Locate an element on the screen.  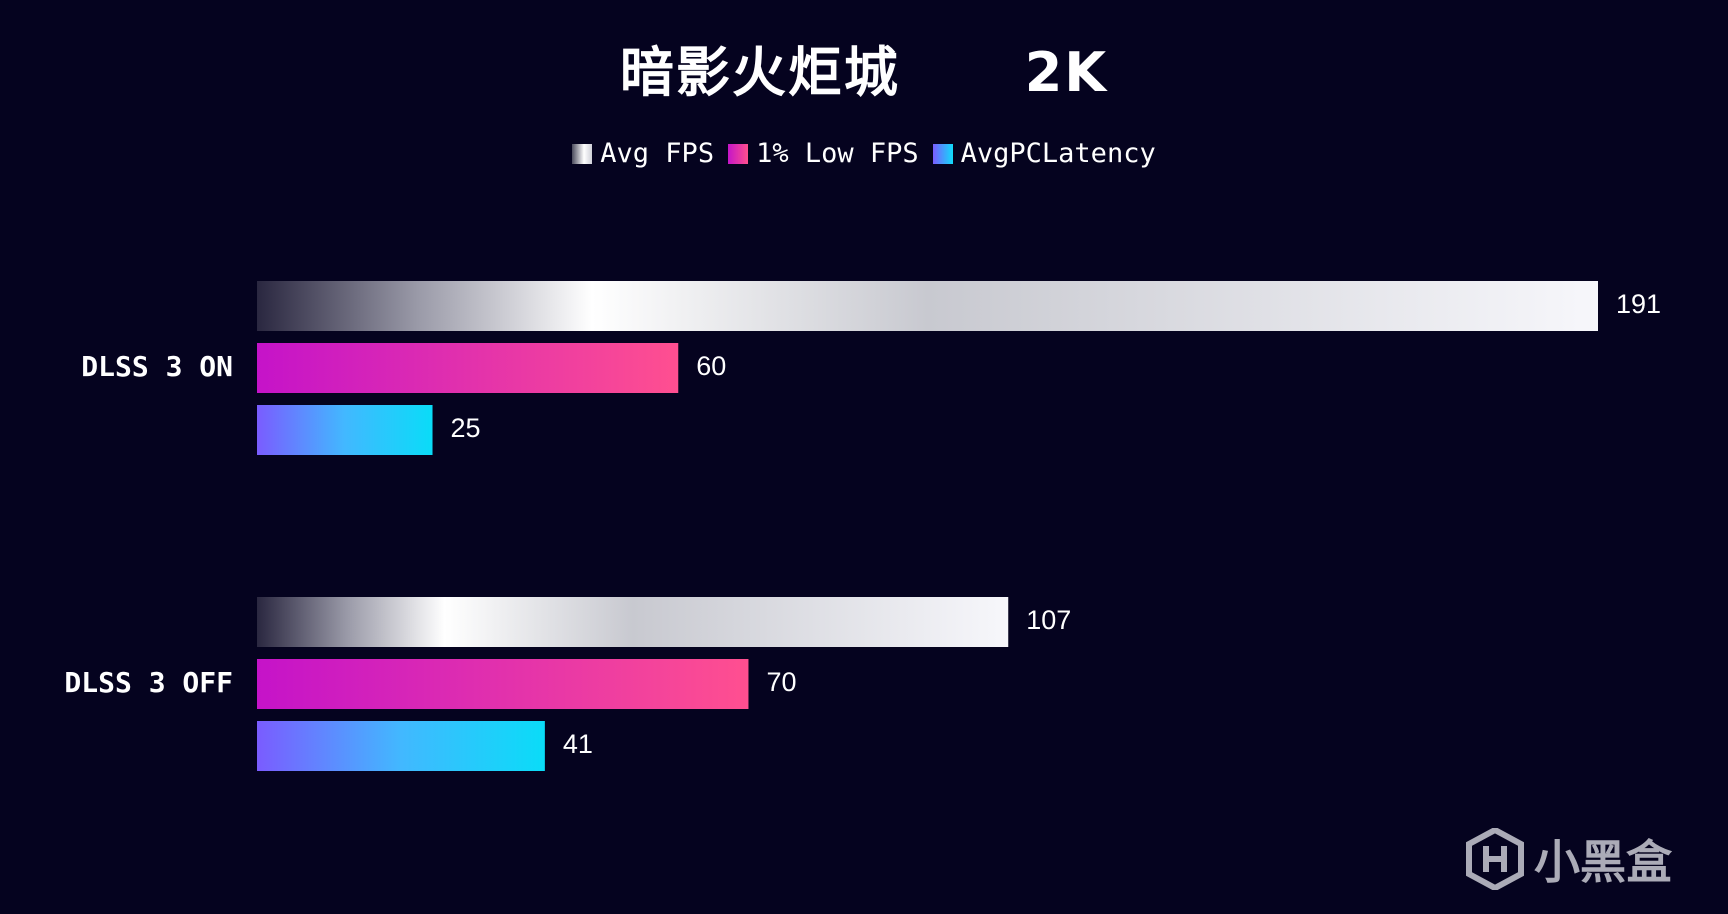
category-label-dlss-3-off: DLSS 3 OFF is located at coordinates (148, 682).